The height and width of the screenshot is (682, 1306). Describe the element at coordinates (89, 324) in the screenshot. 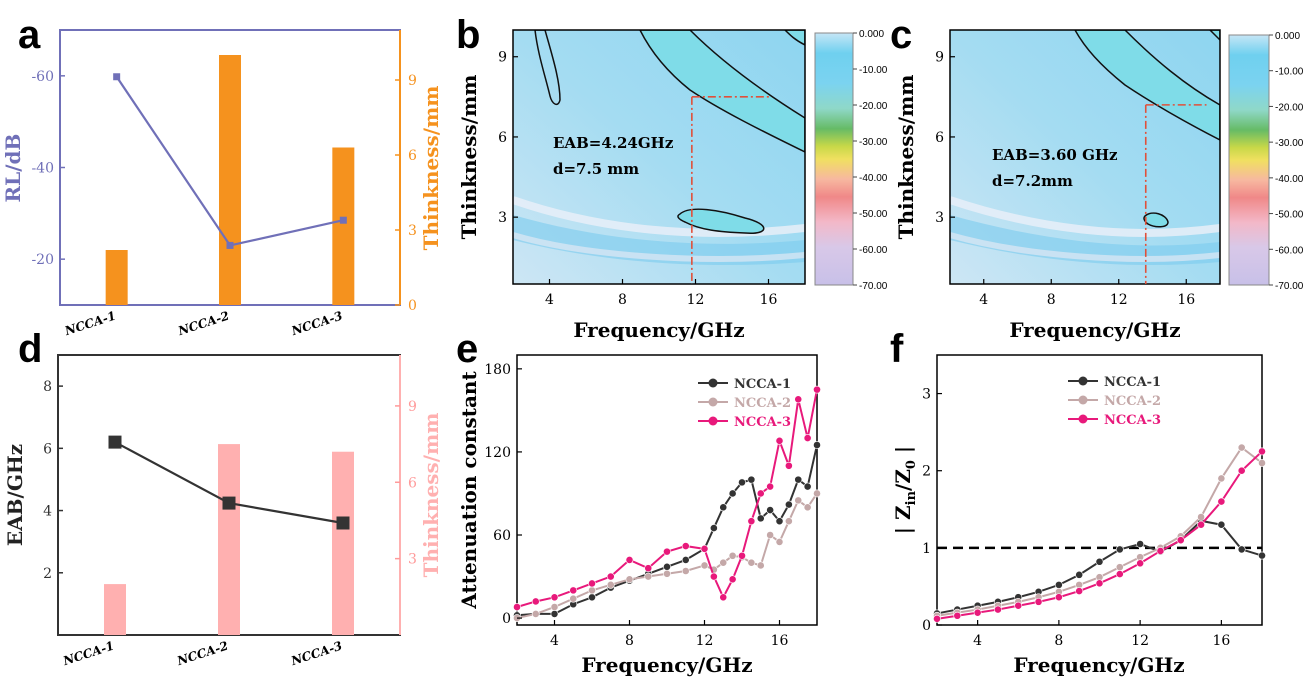

I see `category-label-a-1: NCCA-1` at that location.